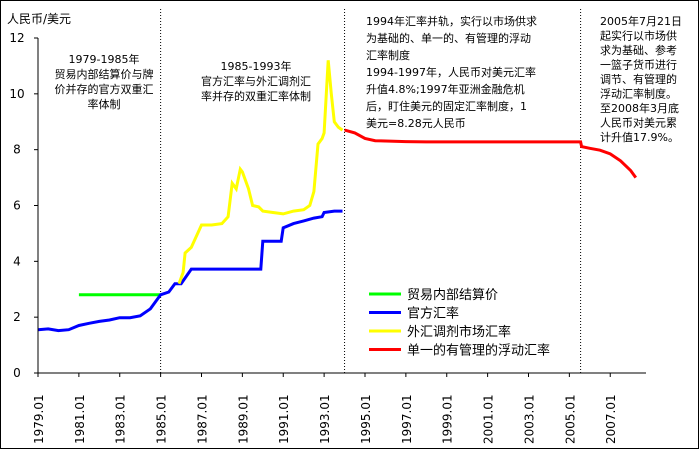  I want to click on x-tick-label: 1985.01, so click(162, 419).